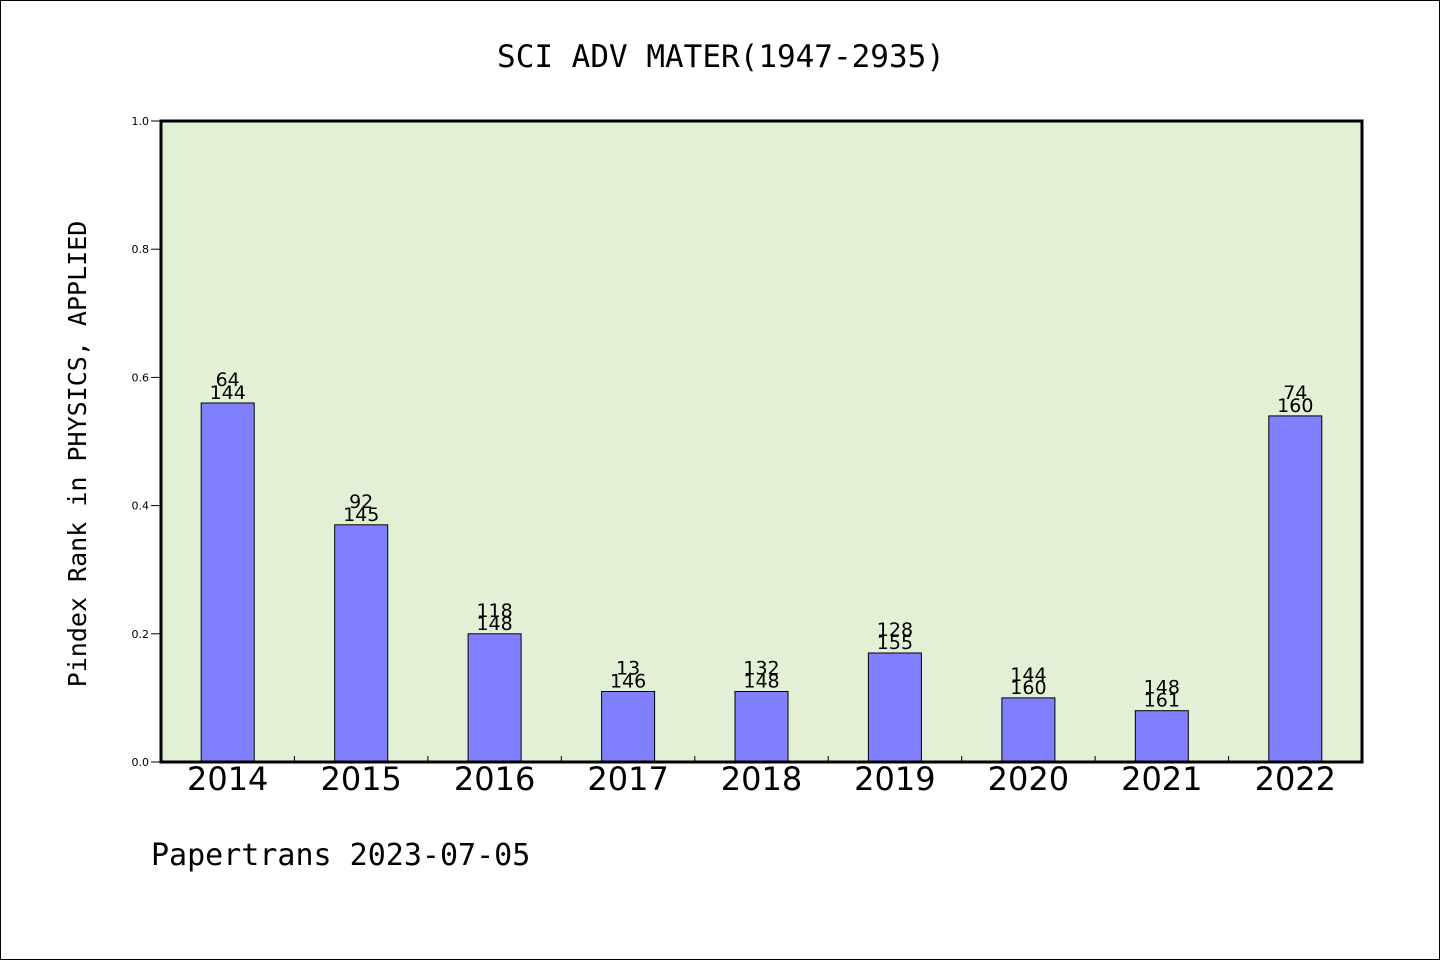  Describe the element at coordinates (228, 393) in the screenshot. I see `bar-total-label-2014: 144` at that location.